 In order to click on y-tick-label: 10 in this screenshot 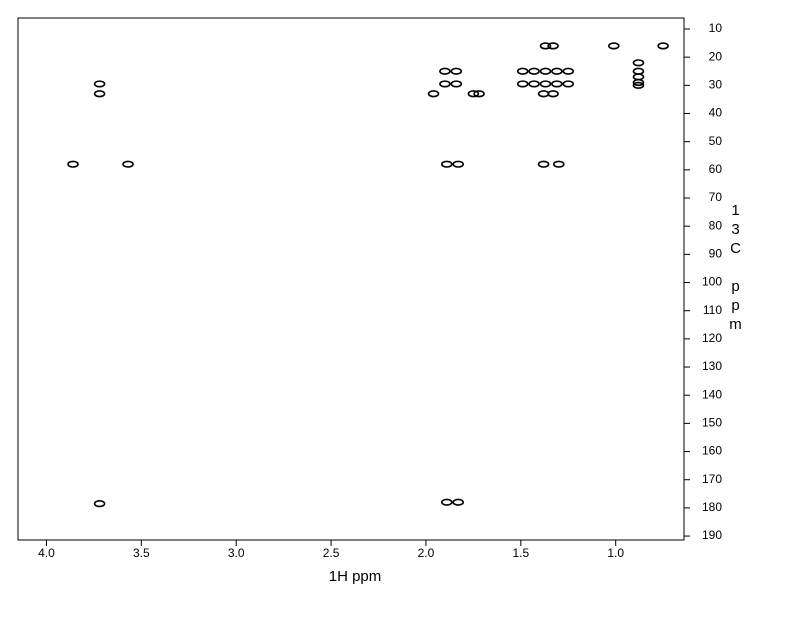, I will do `click(716, 28)`.